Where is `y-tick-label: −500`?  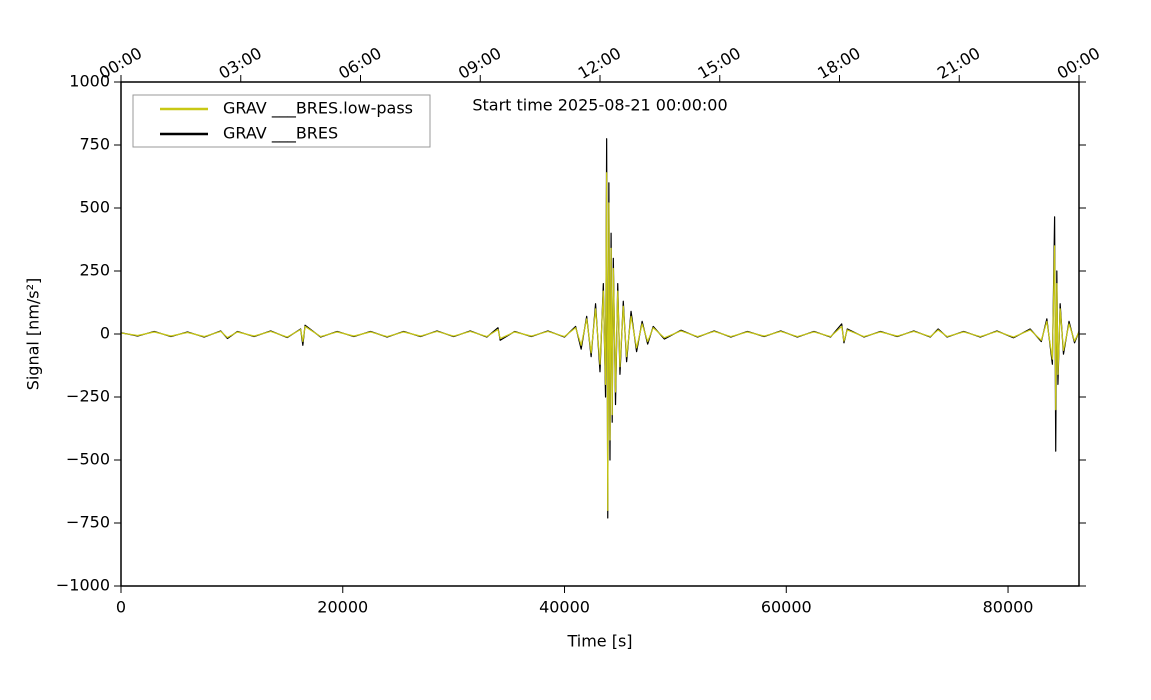
y-tick-label: −500 is located at coordinates (88, 459).